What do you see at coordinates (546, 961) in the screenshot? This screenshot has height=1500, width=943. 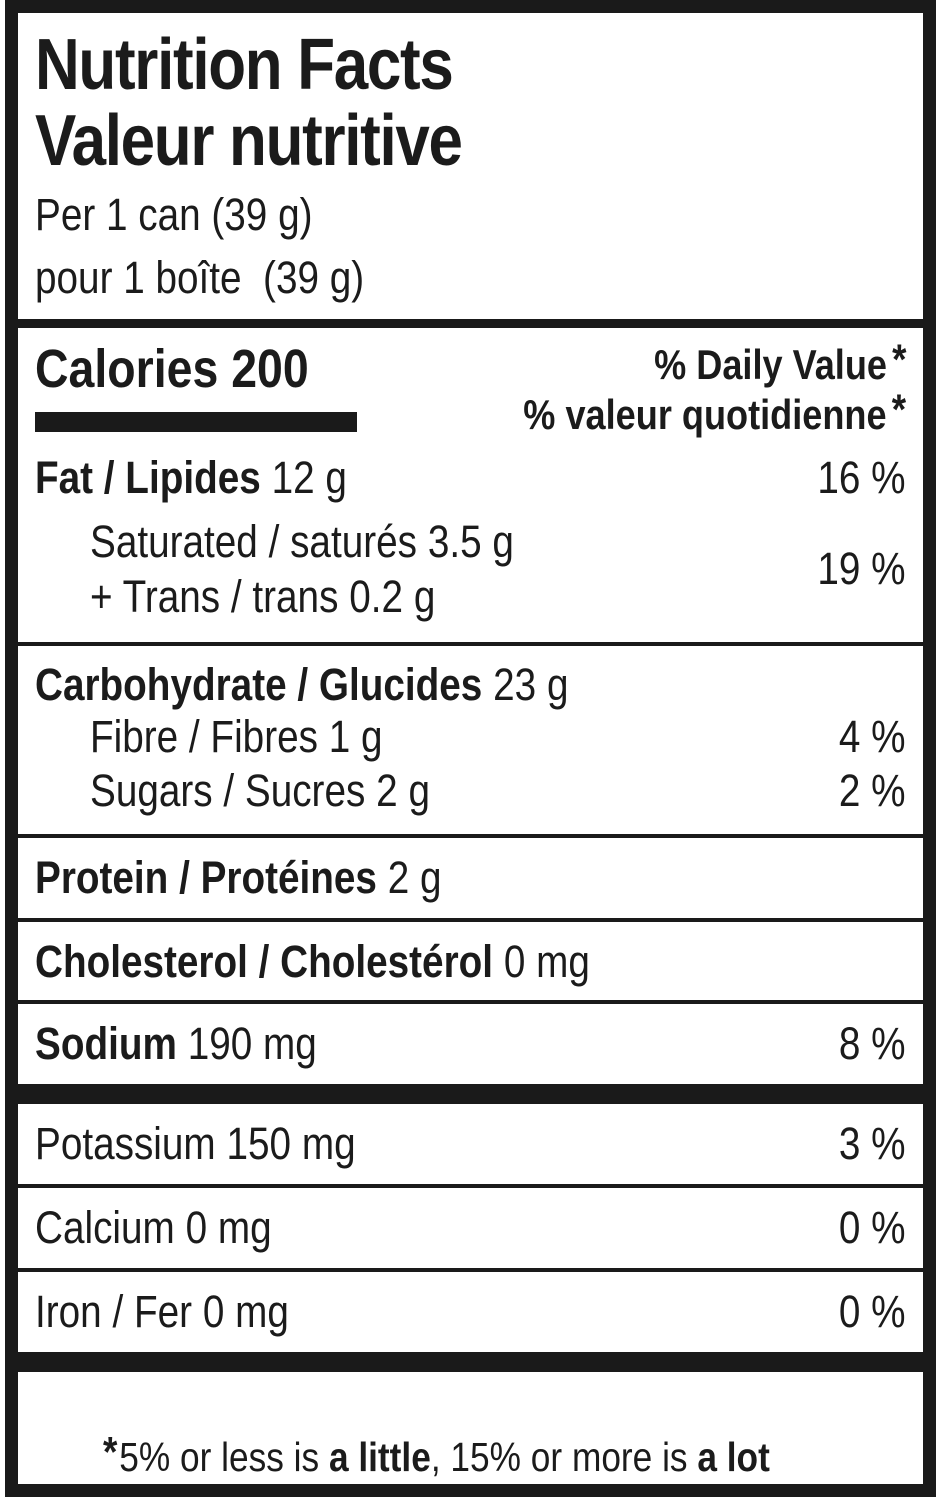 I see `cholesterol-amount: 0 mg` at bounding box center [546, 961].